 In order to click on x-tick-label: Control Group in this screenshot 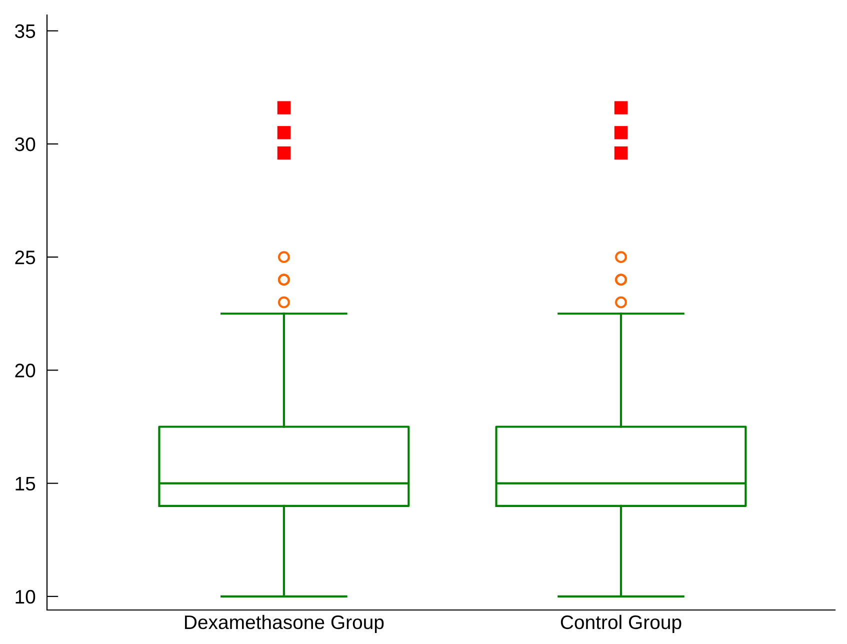, I will do `click(621, 623)`.